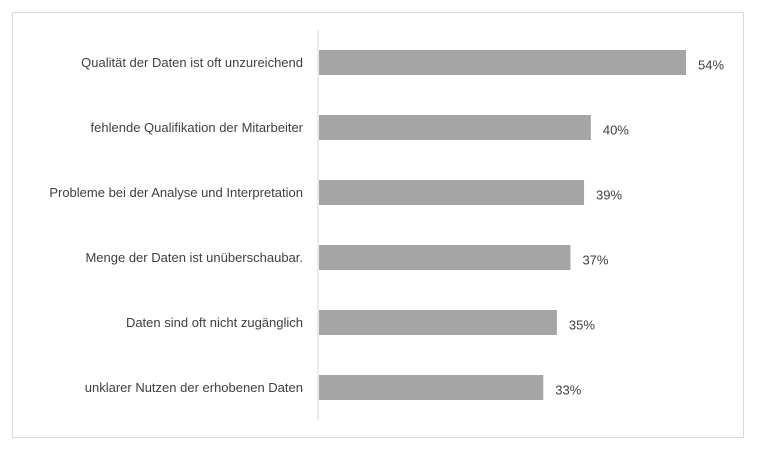 The image size is (757, 455). I want to click on category-label: Menge der Daten ist unüberschaubar., so click(194, 257).